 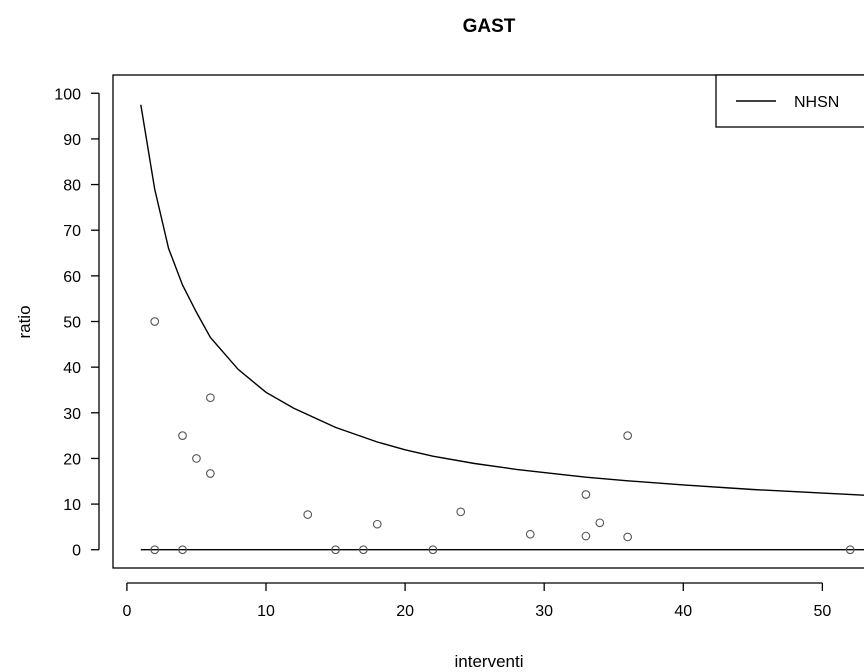 I want to click on y-tick-label: 90, so click(x=72, y=140).